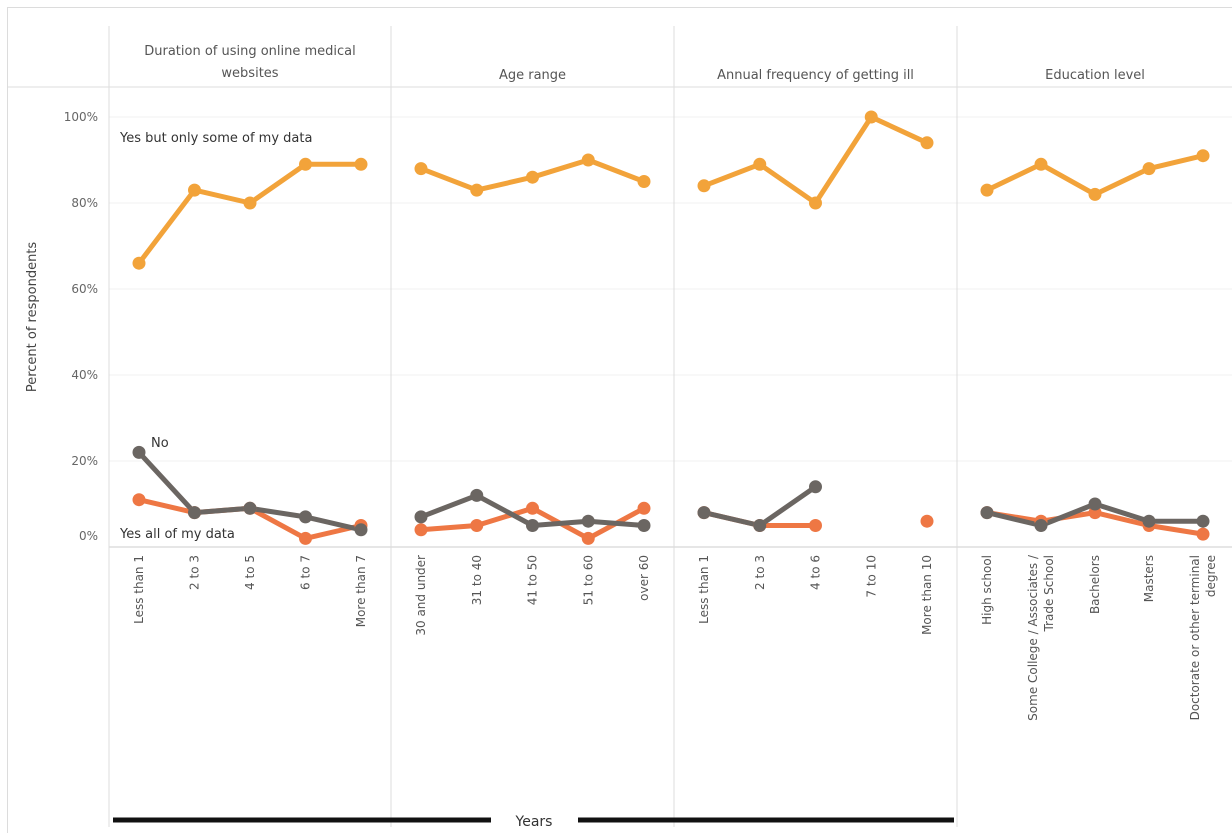 Image resolution: width=1232 pixels, height=838 pixels. What do you see at coordinates (250, 572) in the screenshot?
I see `category-label: 4 to 5` at bounding box center [250, 572].